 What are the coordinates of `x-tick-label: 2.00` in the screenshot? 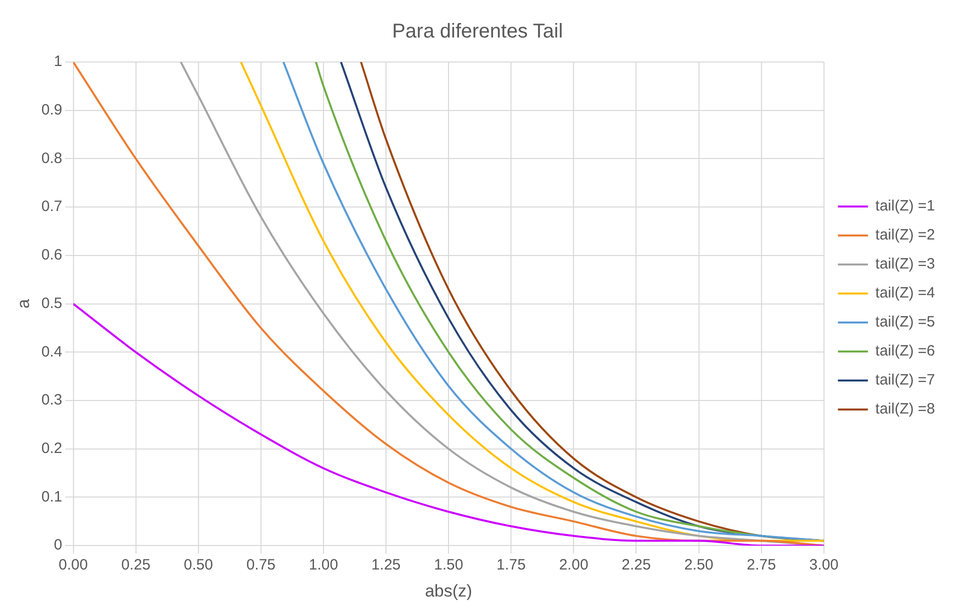 It's located at (573, 565).